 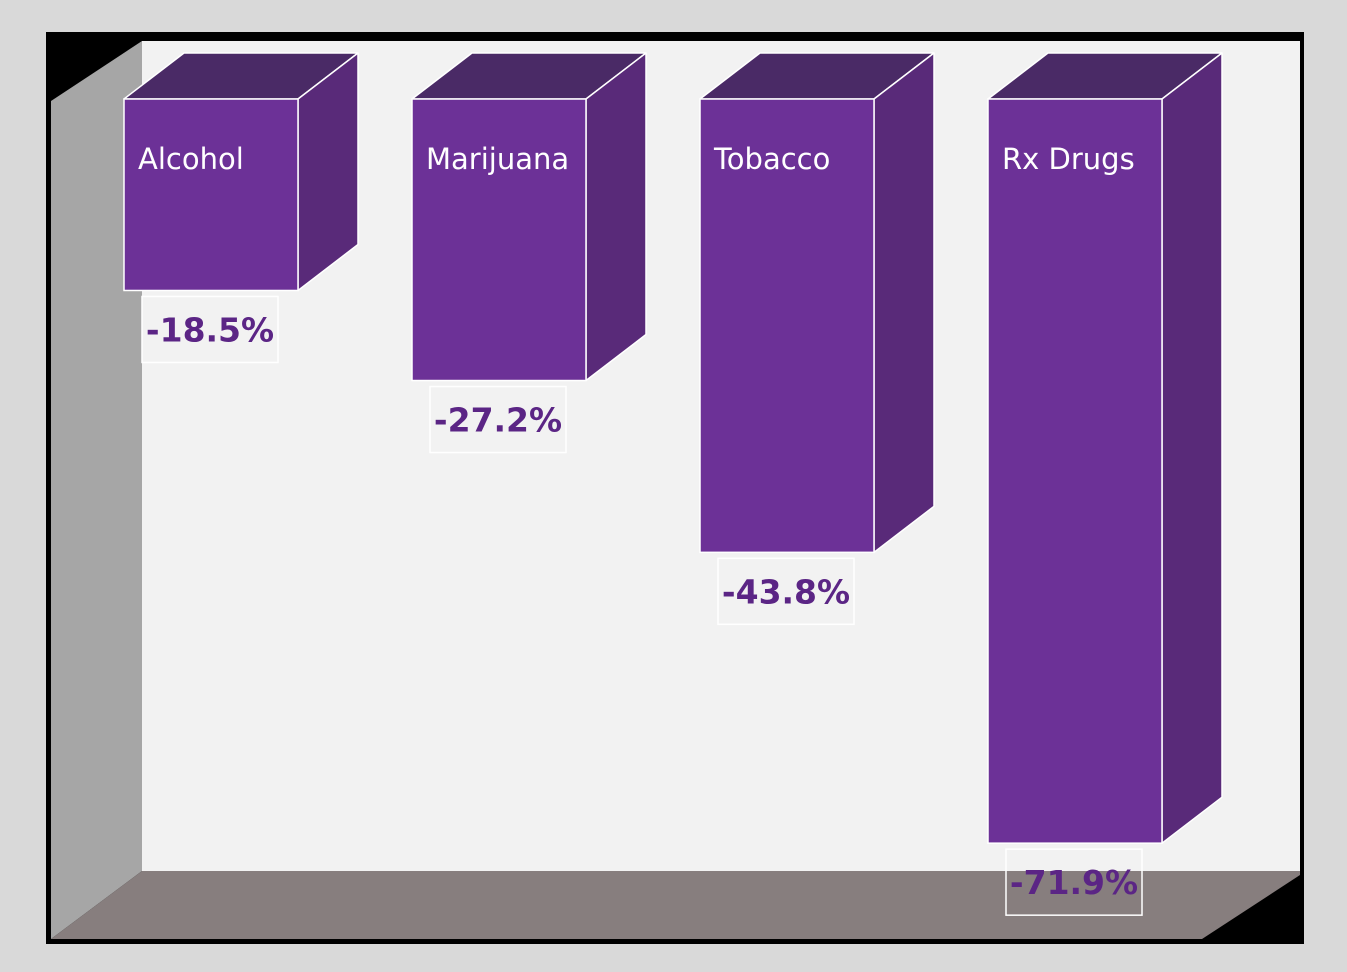 What do you see at coordinates (497, 159) in the screenshot?
I see `category-label: Marijuana` at bounding box center [497, 159].